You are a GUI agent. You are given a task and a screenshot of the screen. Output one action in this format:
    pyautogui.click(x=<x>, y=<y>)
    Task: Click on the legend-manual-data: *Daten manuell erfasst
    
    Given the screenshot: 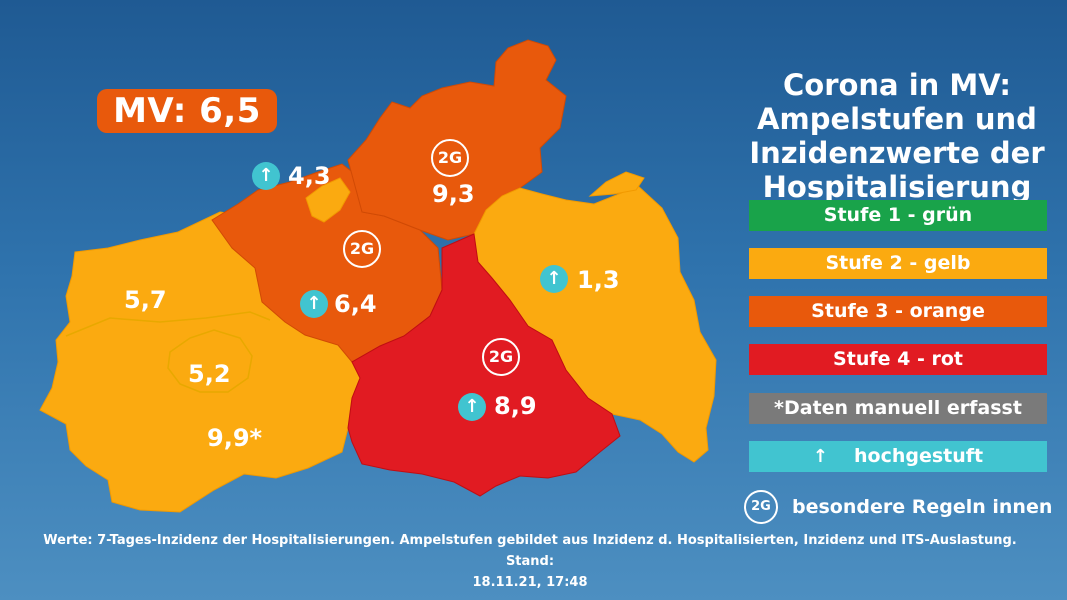 What is the action you would take?
    pyautogui.click(x=898, y=408)
    